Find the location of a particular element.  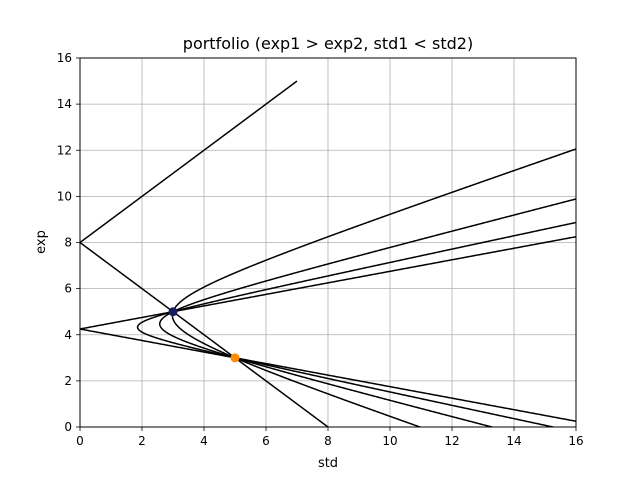

y-axis-label: exp is located at coordinates (41, 242).